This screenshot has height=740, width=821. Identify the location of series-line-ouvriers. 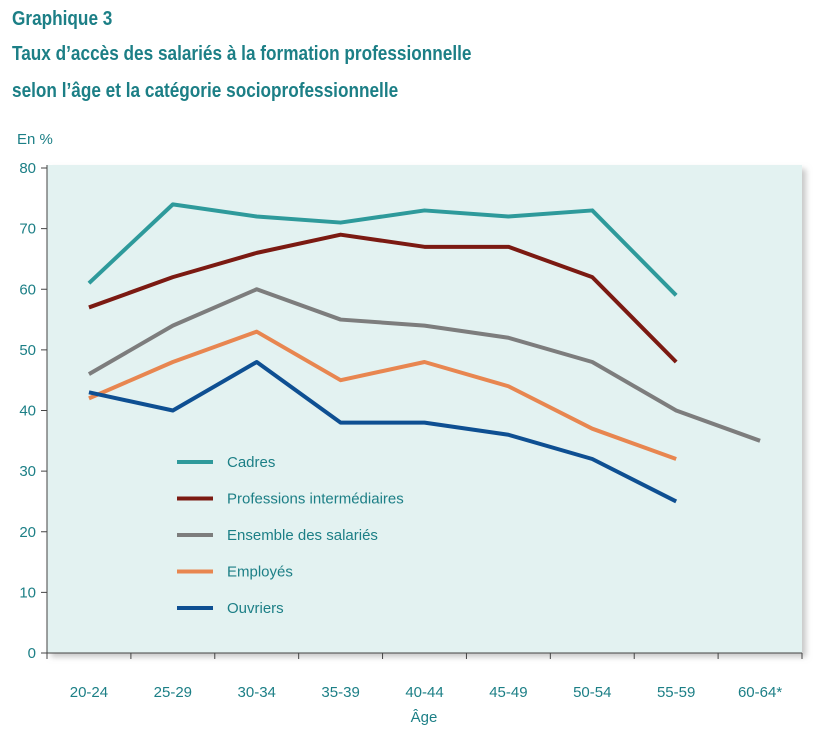
(383, 432).